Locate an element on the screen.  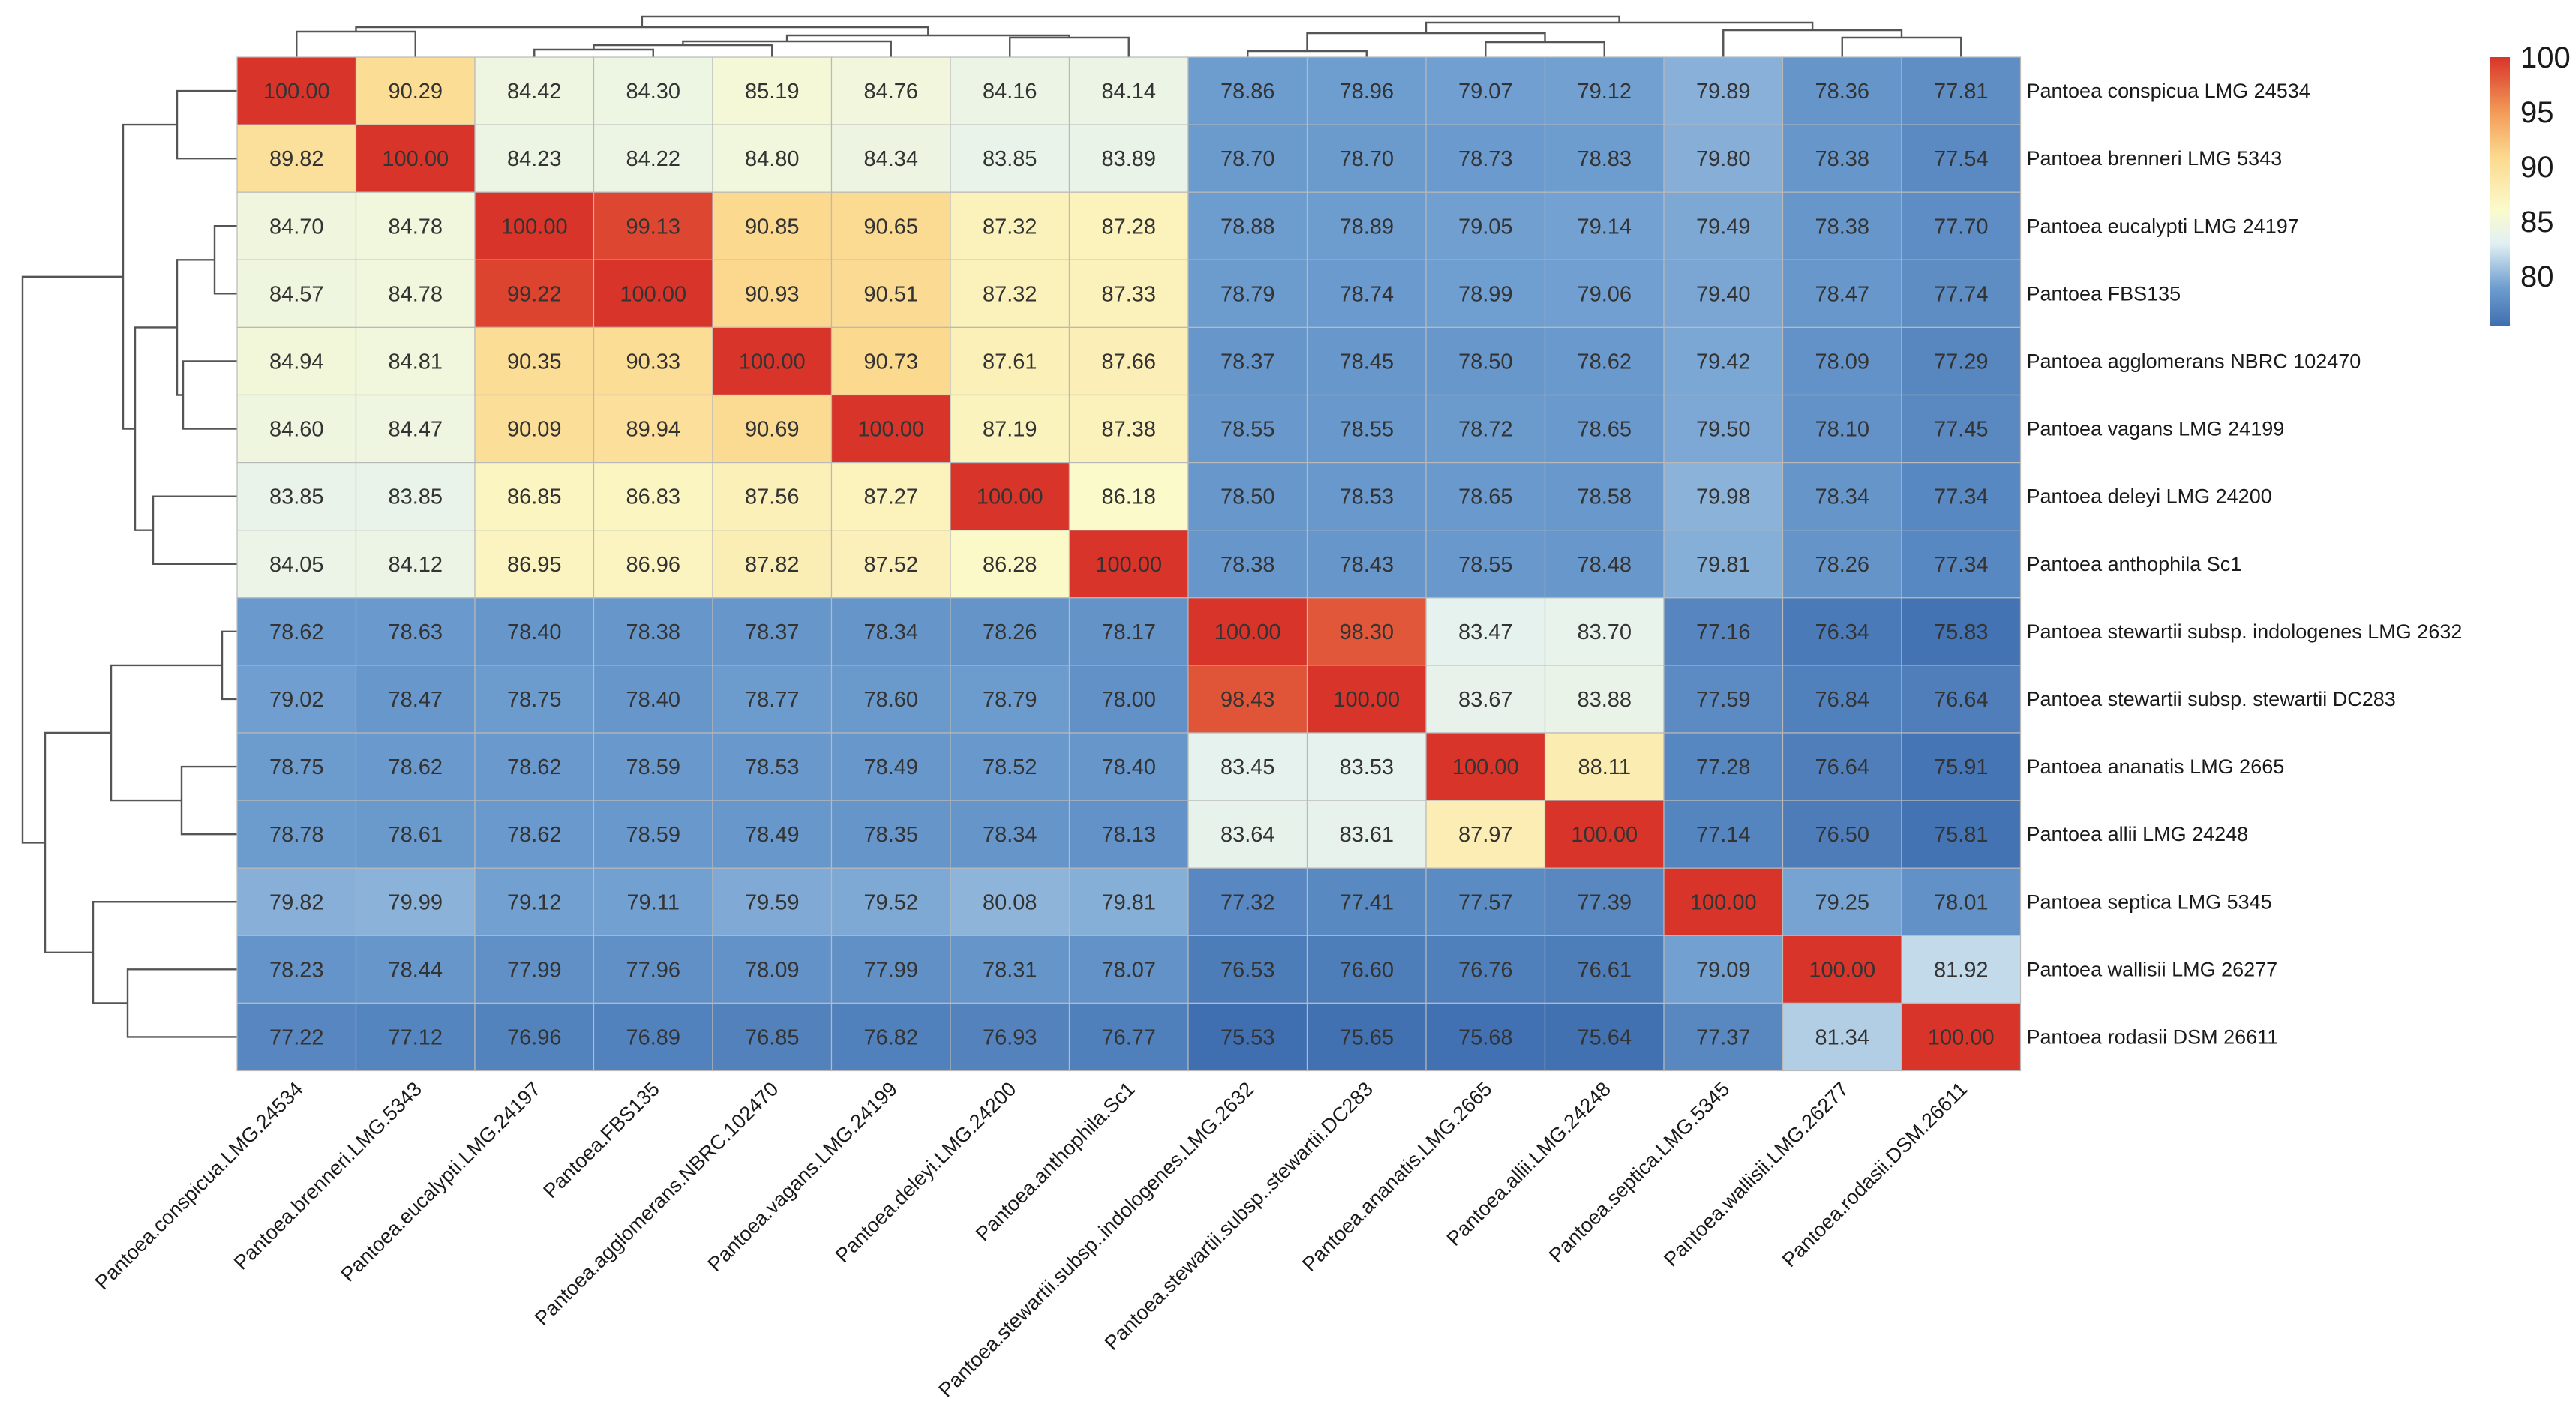
cell-value-label: 87.33 is located at coordinates (1128, 294).